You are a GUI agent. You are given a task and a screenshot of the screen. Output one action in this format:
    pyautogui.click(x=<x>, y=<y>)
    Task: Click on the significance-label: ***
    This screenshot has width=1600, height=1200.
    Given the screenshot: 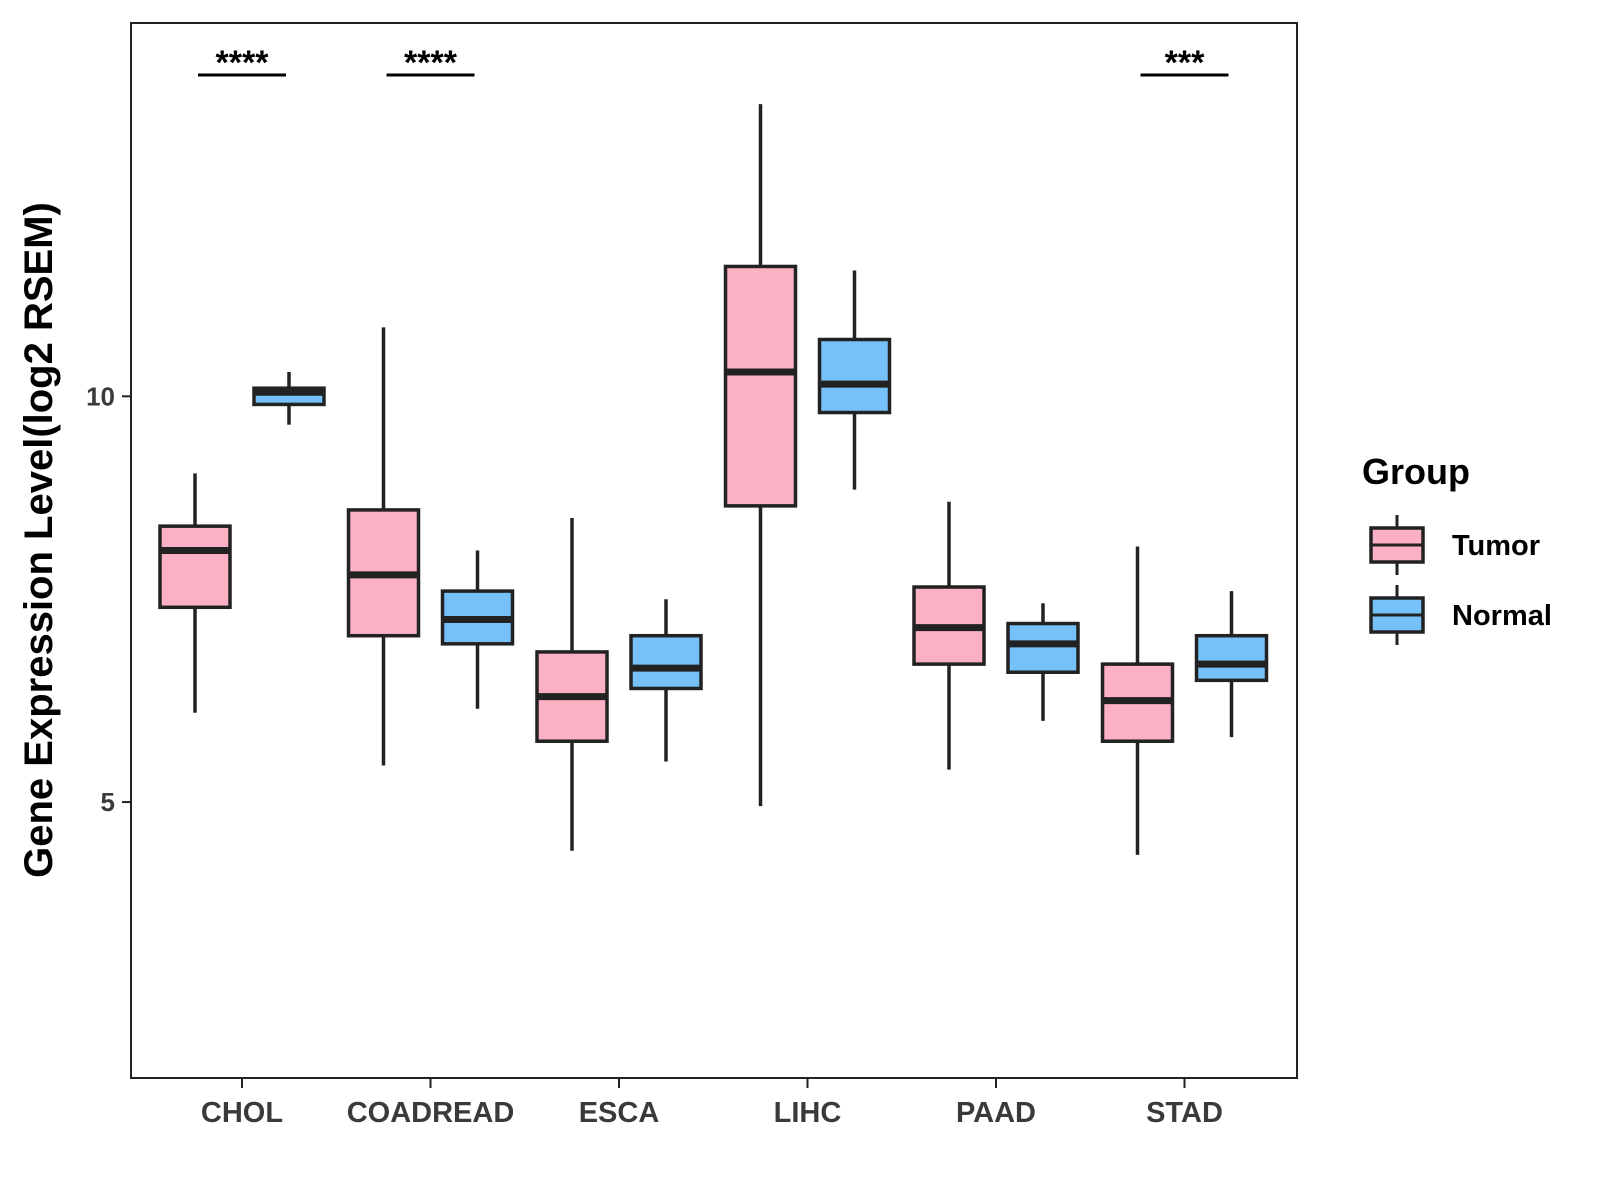 What is the action you would take?
    pyautogui.click(x=1185, y=63)
    